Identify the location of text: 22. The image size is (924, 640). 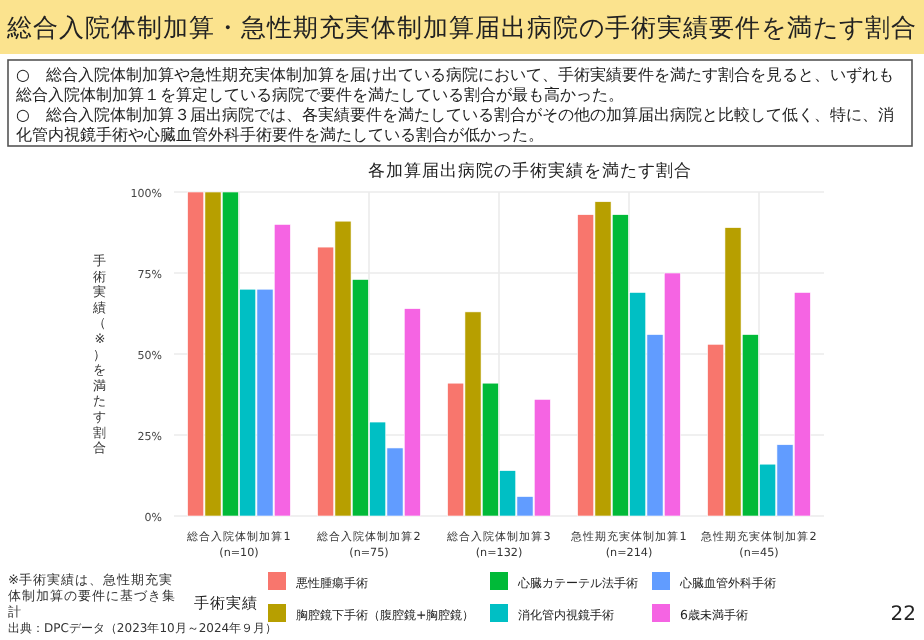
(903, 615).